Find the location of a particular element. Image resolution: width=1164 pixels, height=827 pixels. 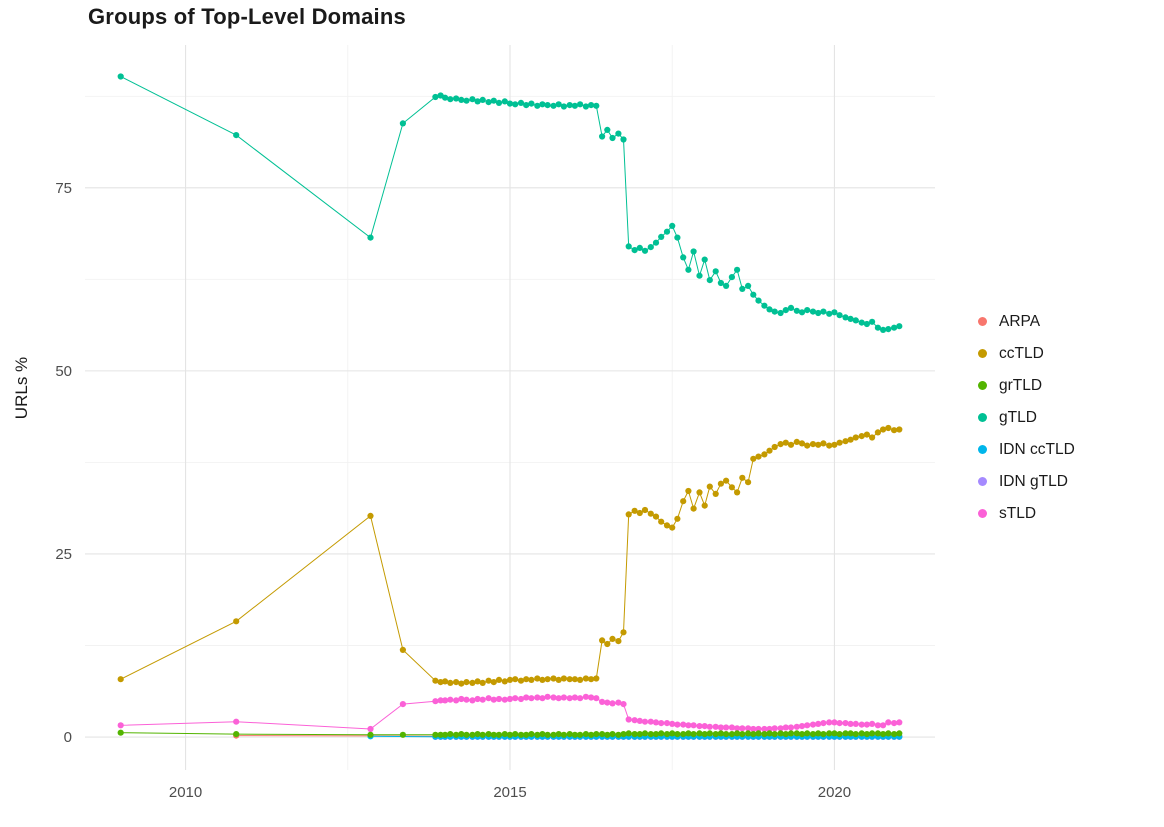

y-axis-title: URLs % is located at coordinates (21, 388).